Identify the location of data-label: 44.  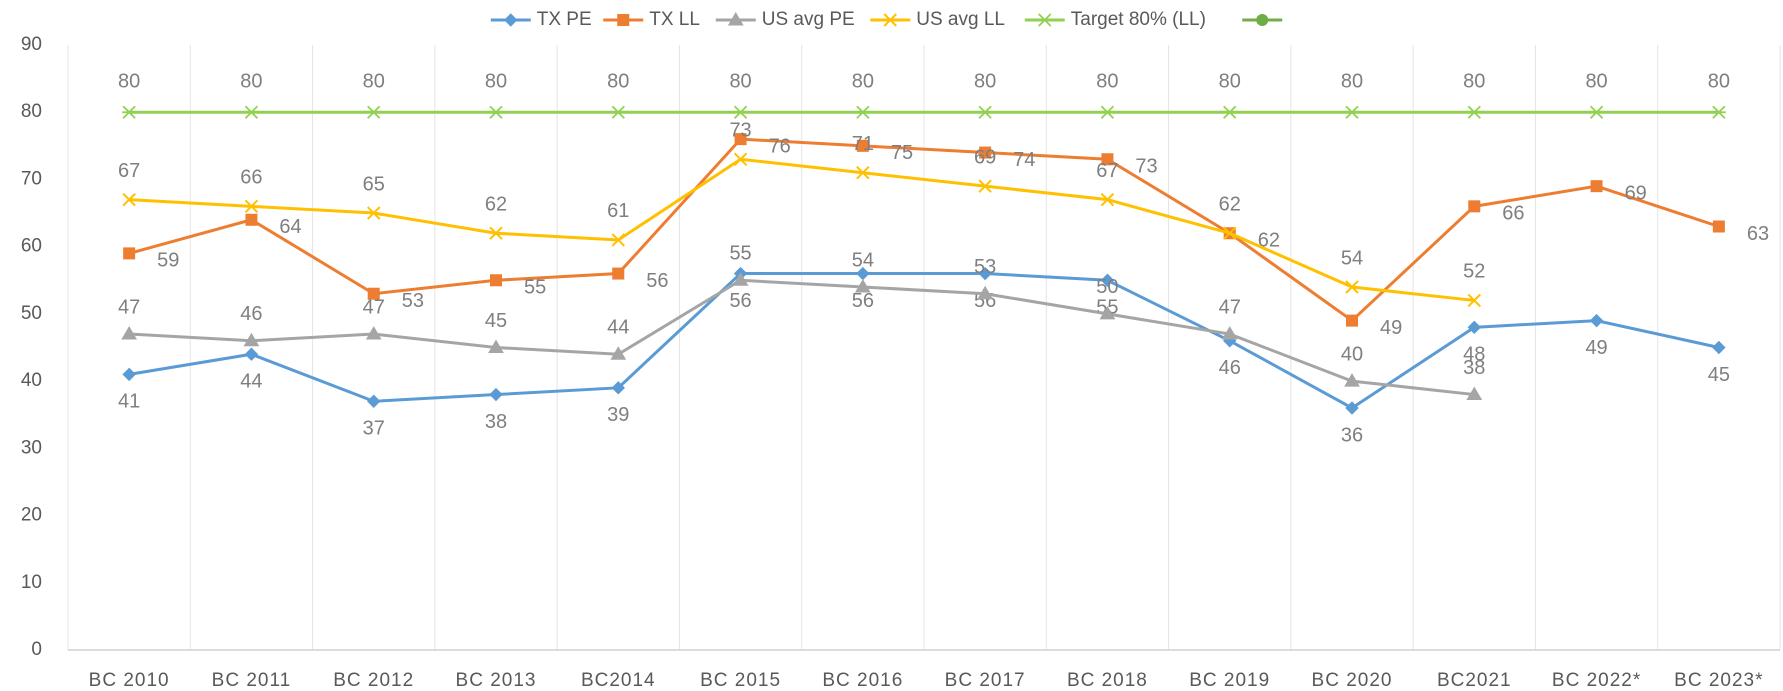
(618, 328).